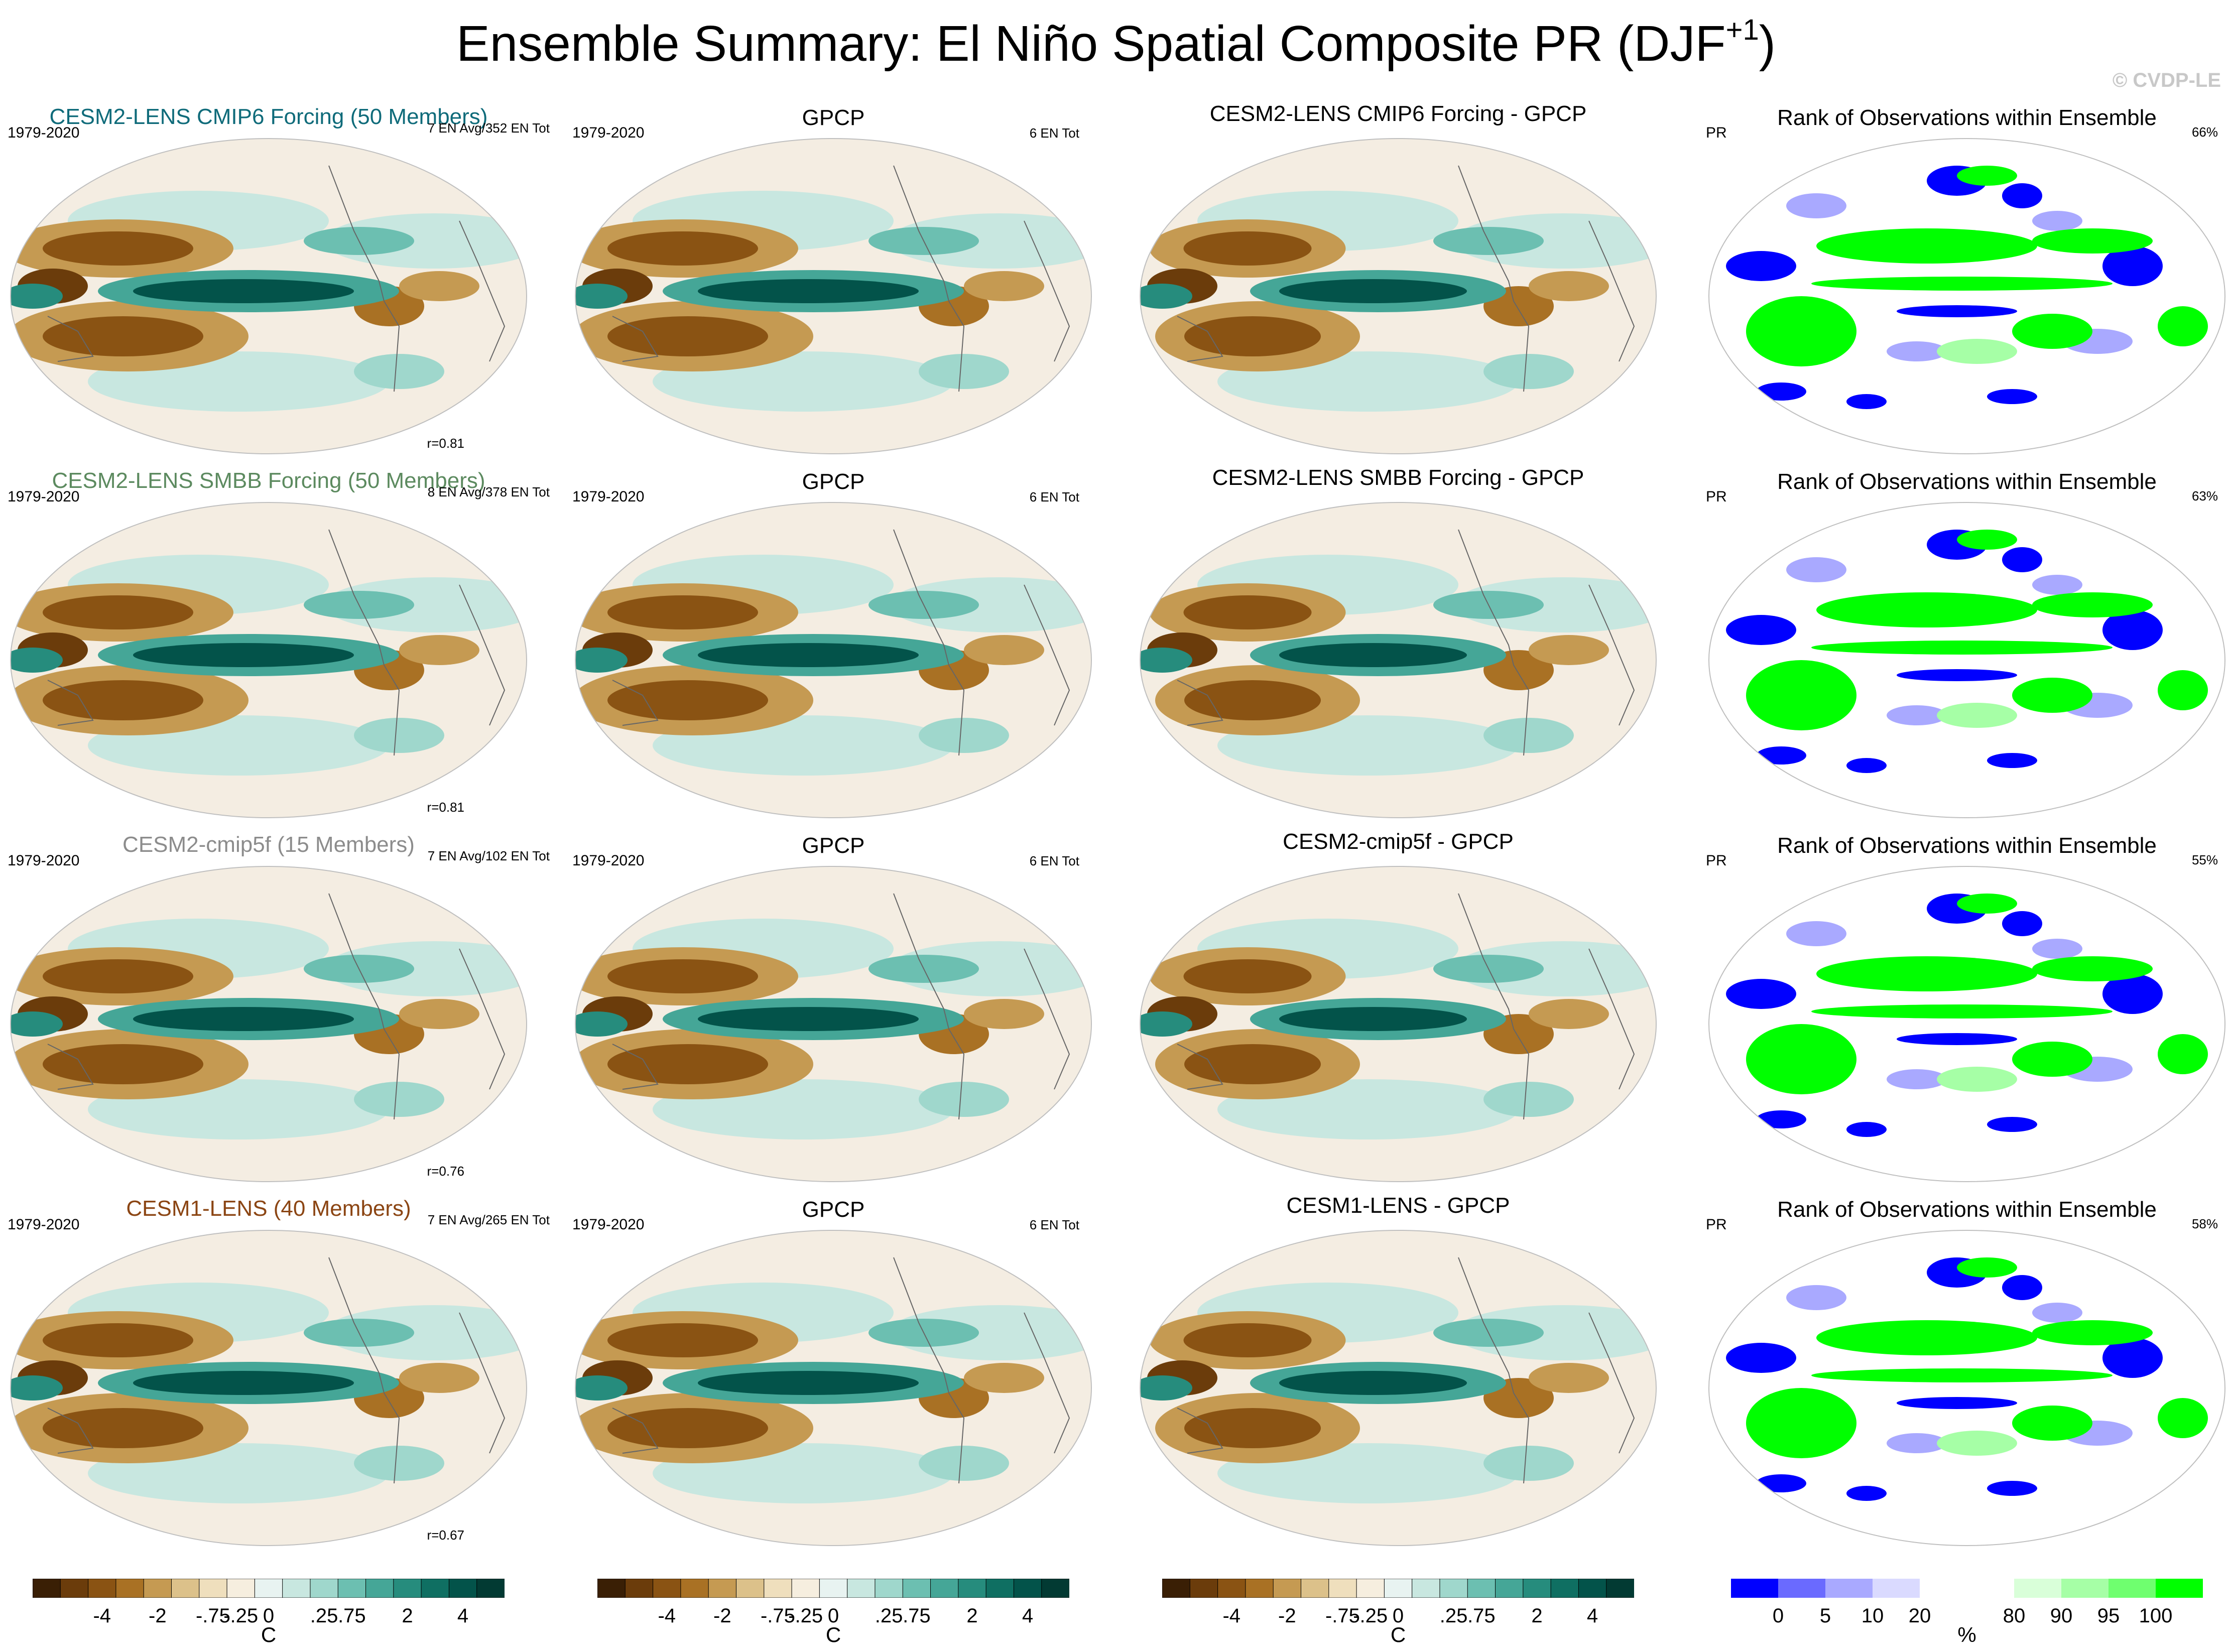 Image resolution: width=2232 pixels, height=1652 pixels. Describe the element at coordinates (445, 1535) in the screenshot. I see `pattern-correlation-label: r=0.67` at that location.